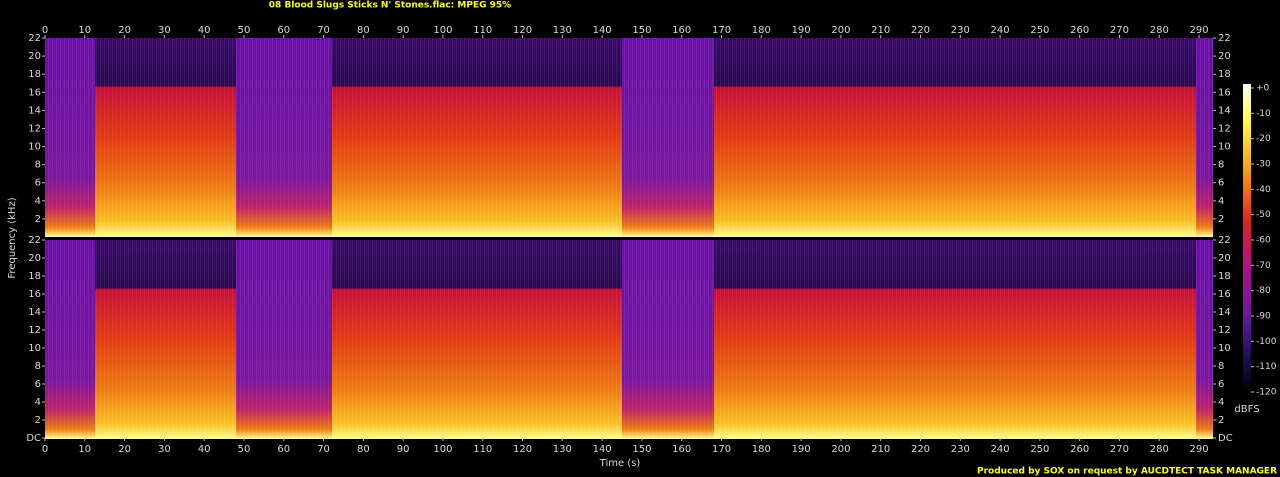 The width and height of the screenshot is (1280, 477). What do you see at coordinates (602, 30) in the screenshot?
I see `x-tick-label: 140` at bounding box center [602, 30].